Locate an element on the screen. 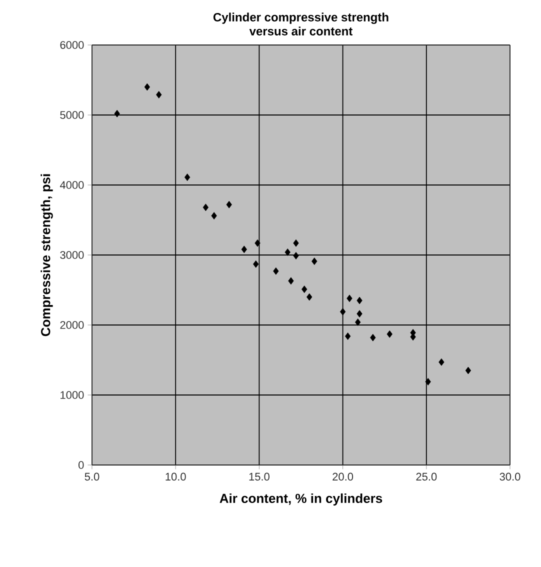  x-tick-label: 10.0 is located at coordinates (176, 476).